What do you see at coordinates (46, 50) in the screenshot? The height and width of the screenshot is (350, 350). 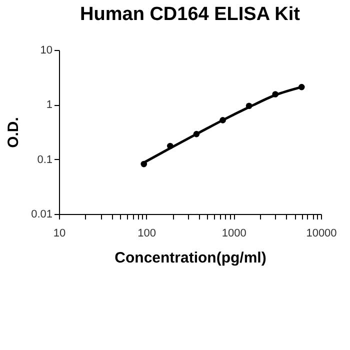 I see `y-tick-label: 10` at bounding box center [46, 50].